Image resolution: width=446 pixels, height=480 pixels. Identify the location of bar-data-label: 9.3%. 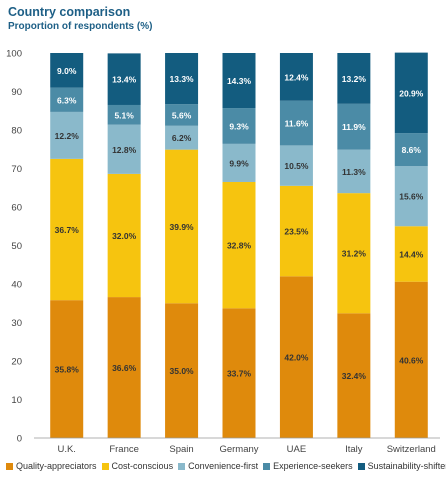
(239, 126).